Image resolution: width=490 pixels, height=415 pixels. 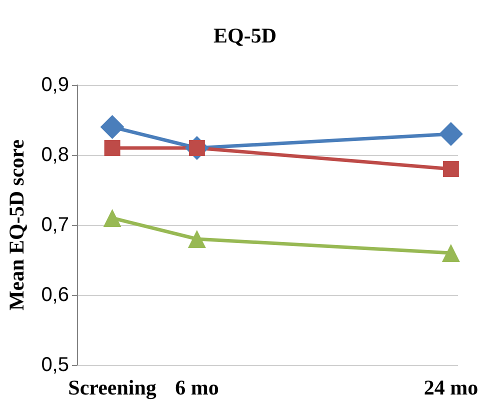 I want to click on x-tick-label: 24 mo, so click(x=451, y=388).